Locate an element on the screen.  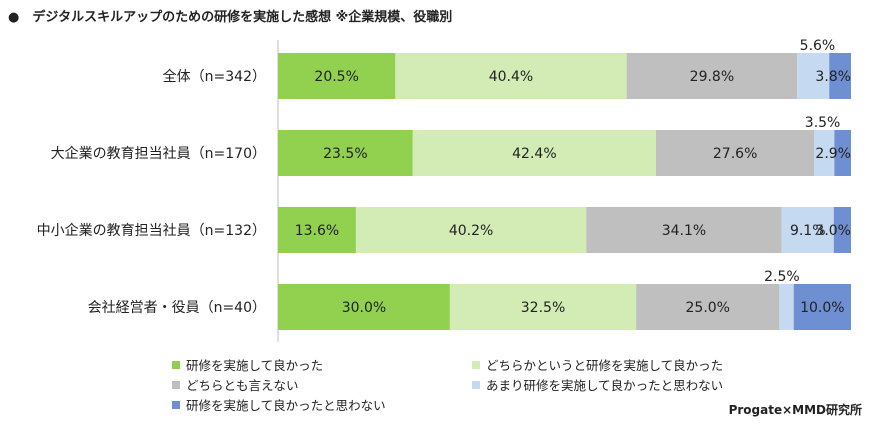
data-label-0-0: 20.5% is located at coordinates (336, 77).